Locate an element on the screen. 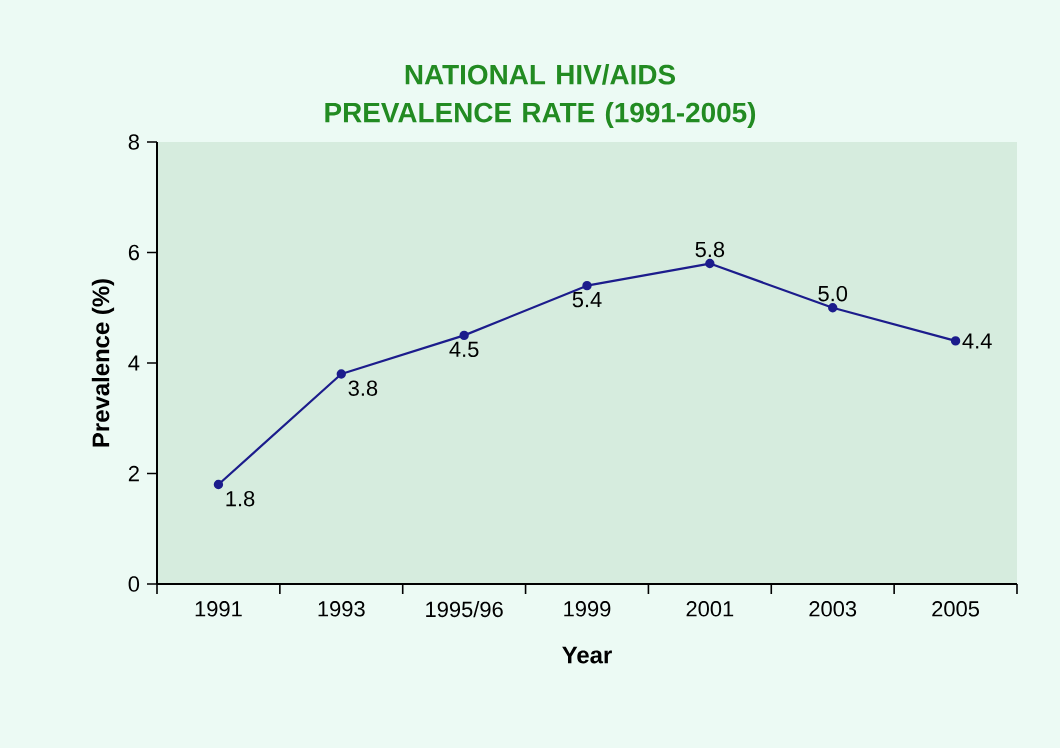 The width and height of the screenshot is (1060, 748). data-label: 3.8 is located at coordinates (363, 388).